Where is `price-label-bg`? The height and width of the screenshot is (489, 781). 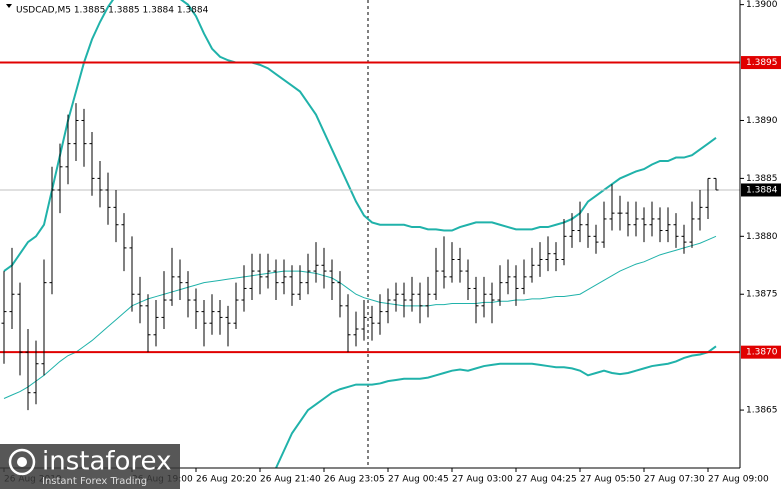
price-label-bg is located at coordinates (761, 190).